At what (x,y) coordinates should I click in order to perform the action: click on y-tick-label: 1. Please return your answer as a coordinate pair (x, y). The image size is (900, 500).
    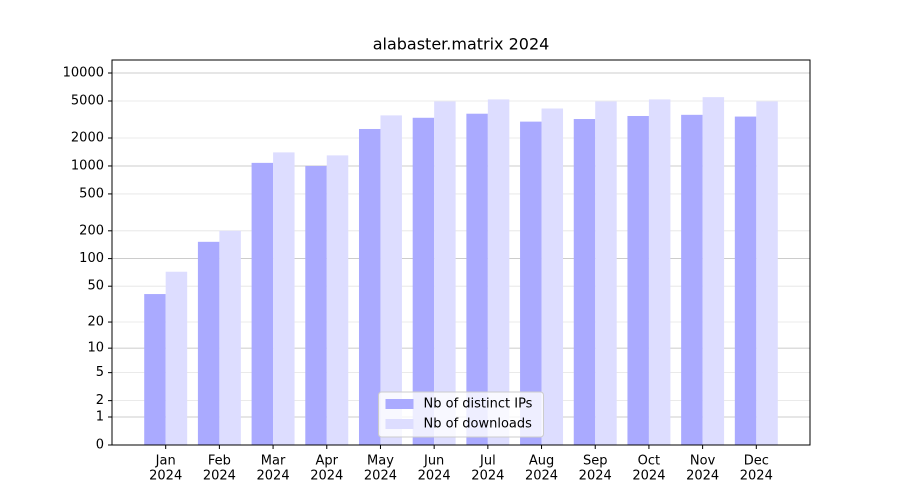
    Looking at the image, I should click on (100, 417).